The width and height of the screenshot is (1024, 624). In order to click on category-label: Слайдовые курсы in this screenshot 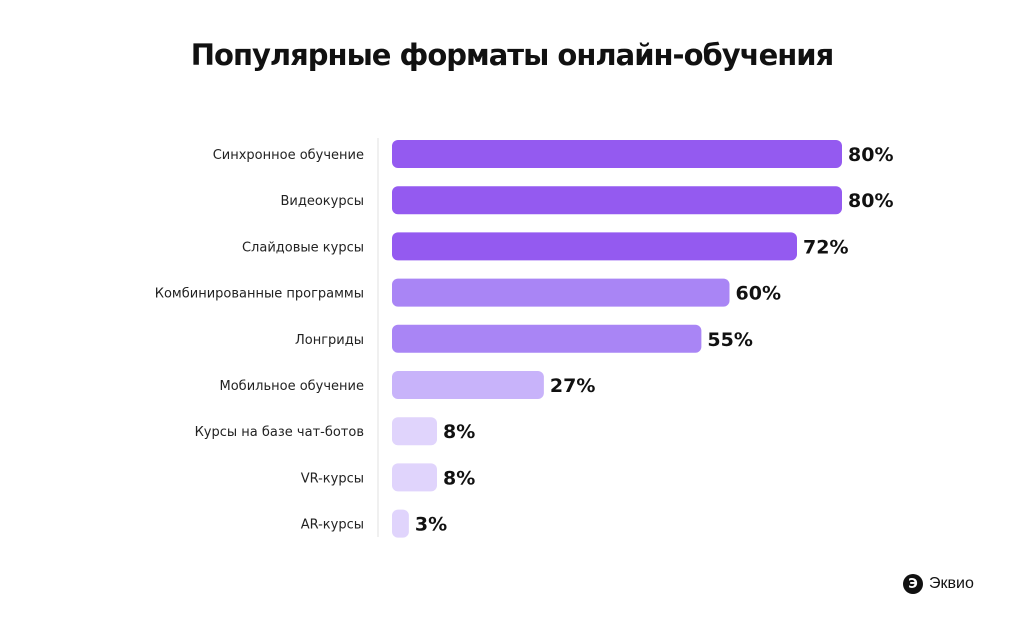, I will do `click(303, 247)`.